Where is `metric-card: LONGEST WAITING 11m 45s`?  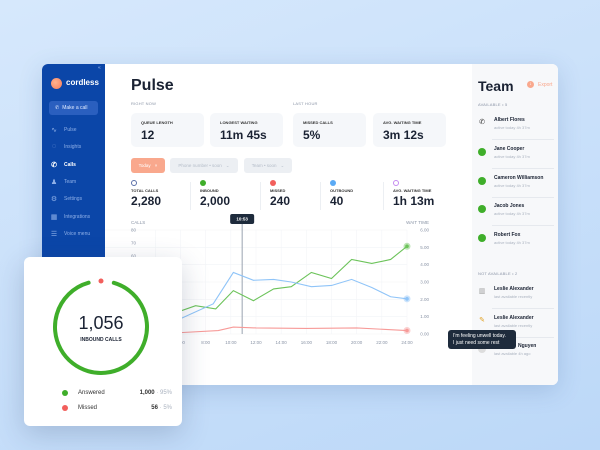
metric-card: LONGEST WAITING 11m 45s is located at coordinates (246, 130).